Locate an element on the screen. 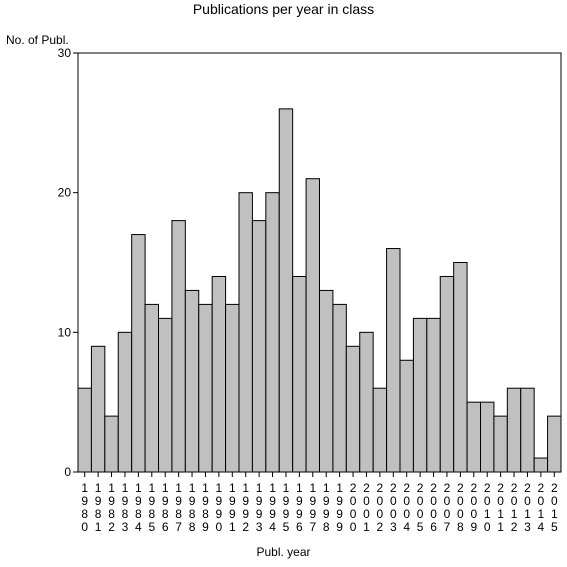  bar-2008 is located at coordinates (460, 367).